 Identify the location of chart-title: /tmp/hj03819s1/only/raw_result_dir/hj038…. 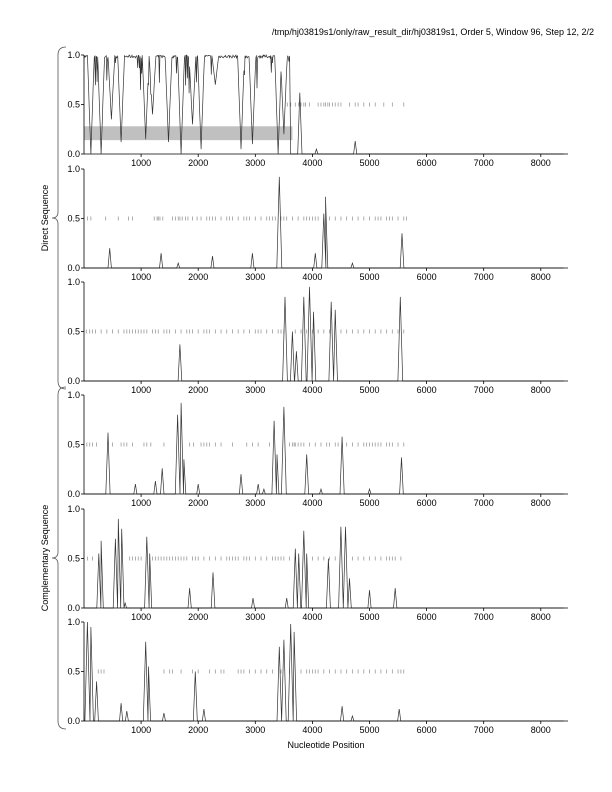
(432, 32).